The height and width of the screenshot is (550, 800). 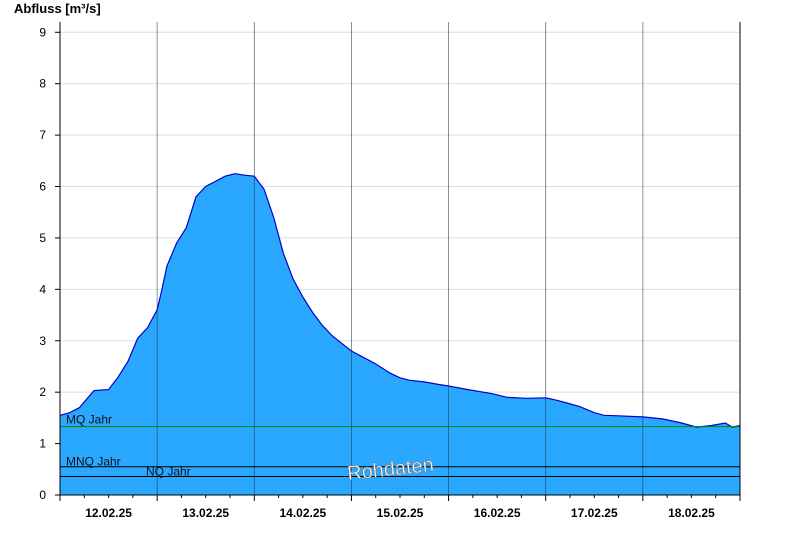 What do you see at coordinates (42, 495) in the screenshot?
I see `y-tick-label-0: 0` at bounding box center [42, 495].